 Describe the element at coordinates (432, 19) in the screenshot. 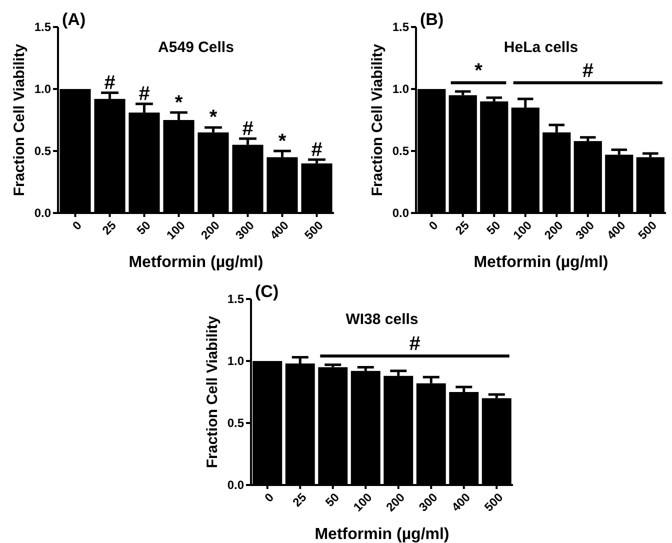

I see `annotation: (B)` at that location.